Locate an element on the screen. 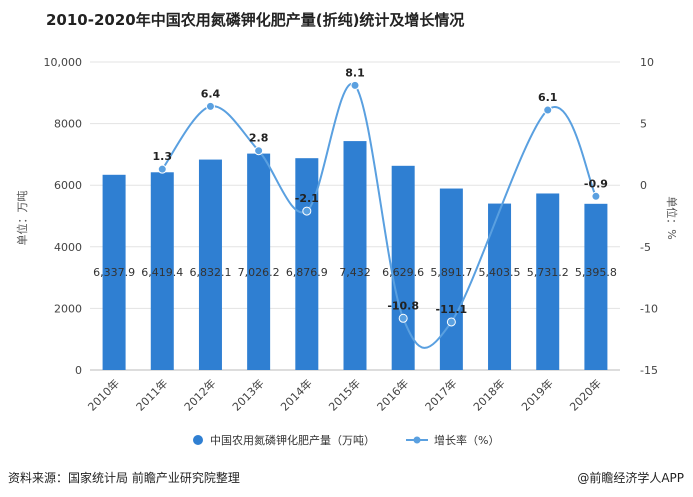  bar-value-label: 6,832.1 is located at coordinates (210, 272).